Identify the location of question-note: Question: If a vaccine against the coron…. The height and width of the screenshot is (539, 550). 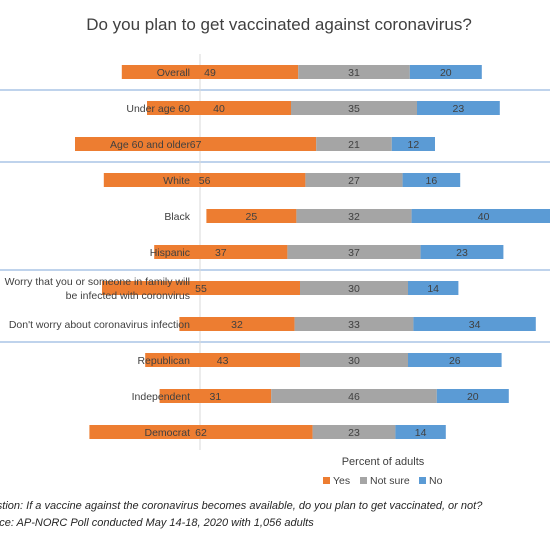
(241, 506).